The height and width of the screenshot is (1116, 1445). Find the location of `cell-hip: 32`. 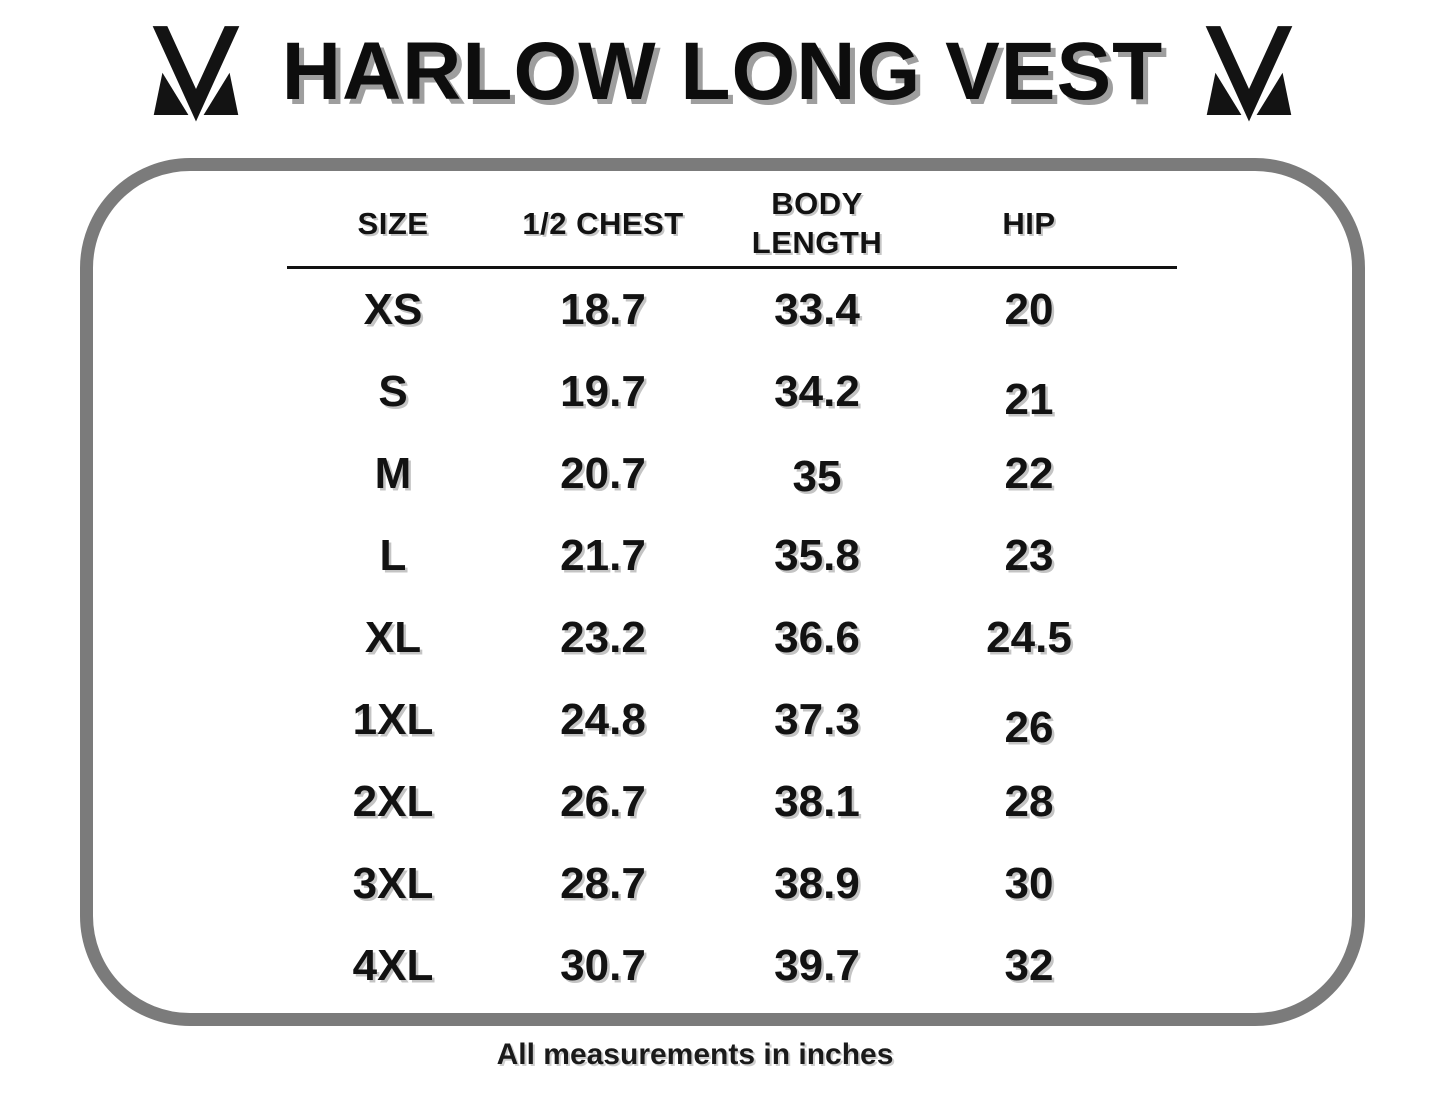

cell-hip: 32 is located at coordinates (1029, 965).